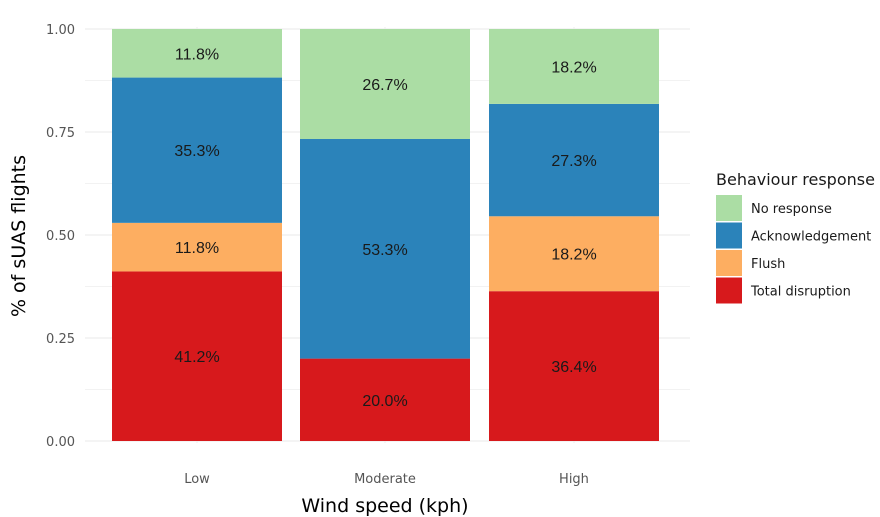 Image resolution: width=880 pixels, height=517 pixels. Describe the element at coordinates (795, 179) in the screenshot. I see `legend-title: Behaviour response` at that location.